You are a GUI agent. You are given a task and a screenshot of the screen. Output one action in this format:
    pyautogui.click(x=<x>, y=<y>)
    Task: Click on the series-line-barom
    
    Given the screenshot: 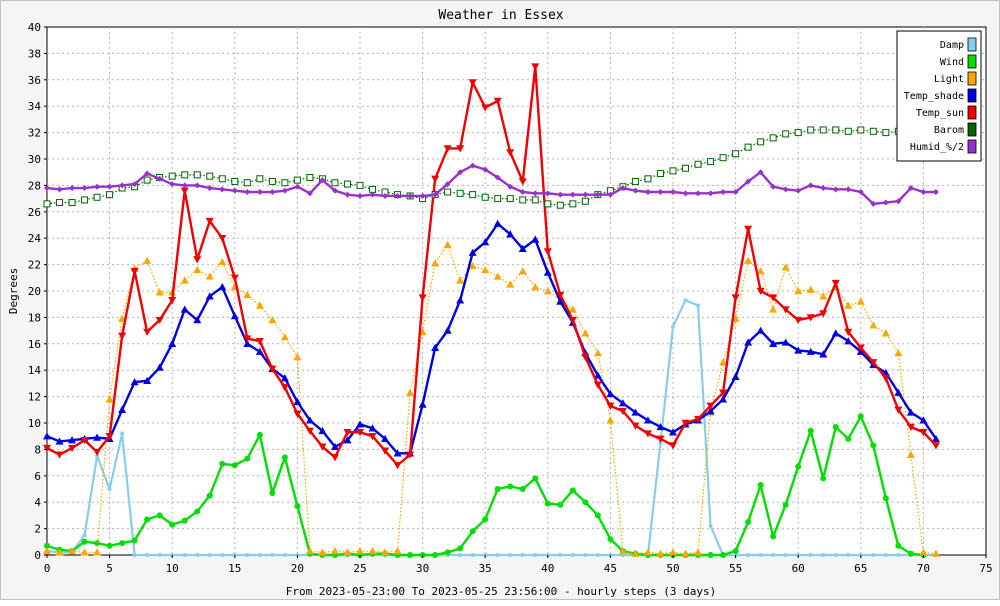 What is the action you would take?
    pyautogui.click(x=478, y=167)
    